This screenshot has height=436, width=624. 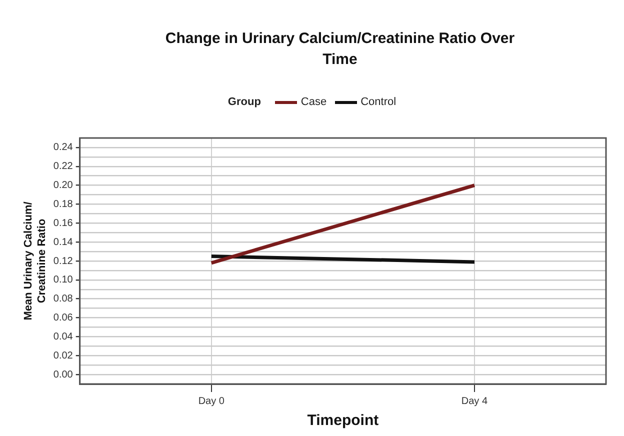 What do you see at coordinates (63, 204) in the screenshot?
I see `y-tick-label: 0.18` at bounding box center [63, 204].